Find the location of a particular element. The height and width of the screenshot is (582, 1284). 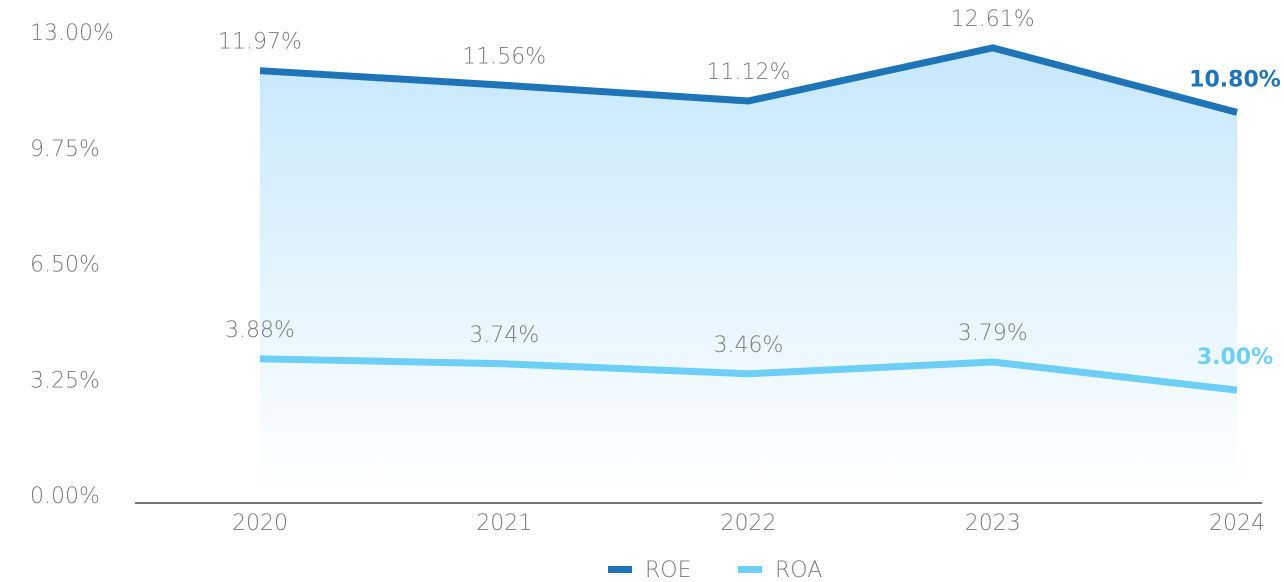

data-label: 3.74% is located at coordinates (504, 335).